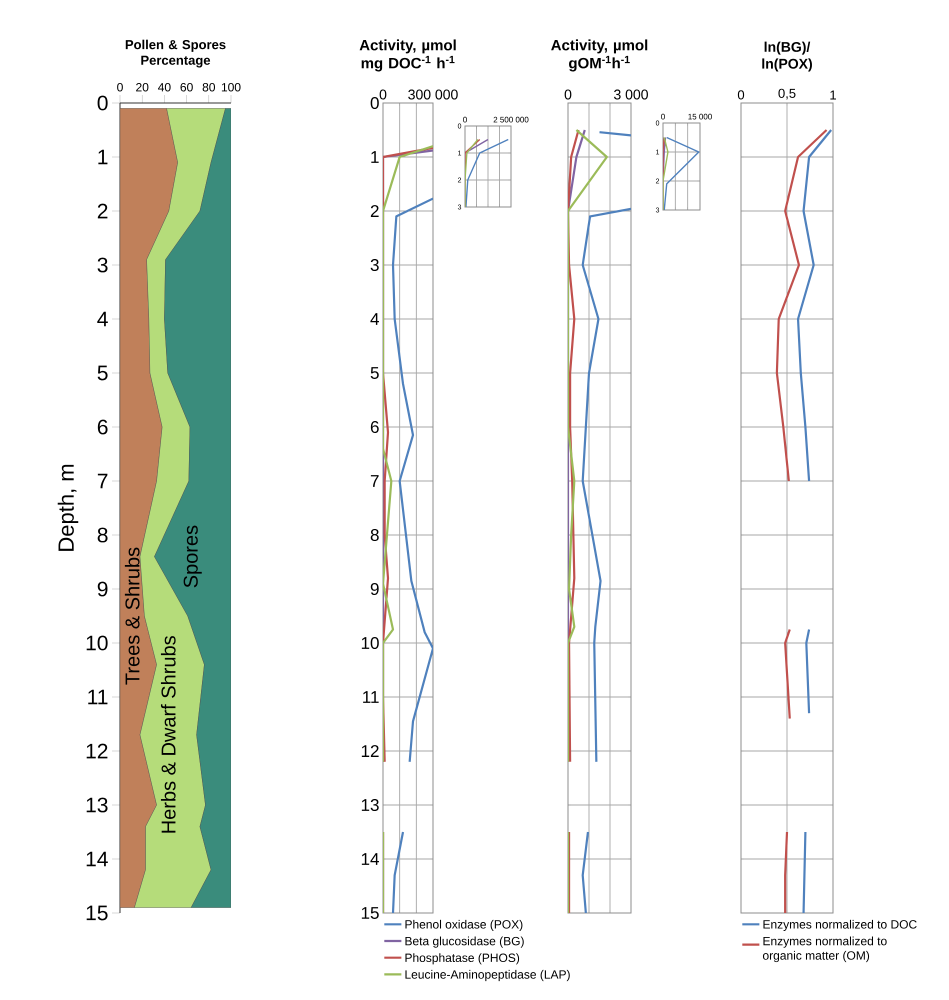 The height and width of the screenshot is (1000, 949). Describe the element at coordinates (463, 925) in the screenshot. I see `legend-label: Phenol oxidase (POX)` at that location.